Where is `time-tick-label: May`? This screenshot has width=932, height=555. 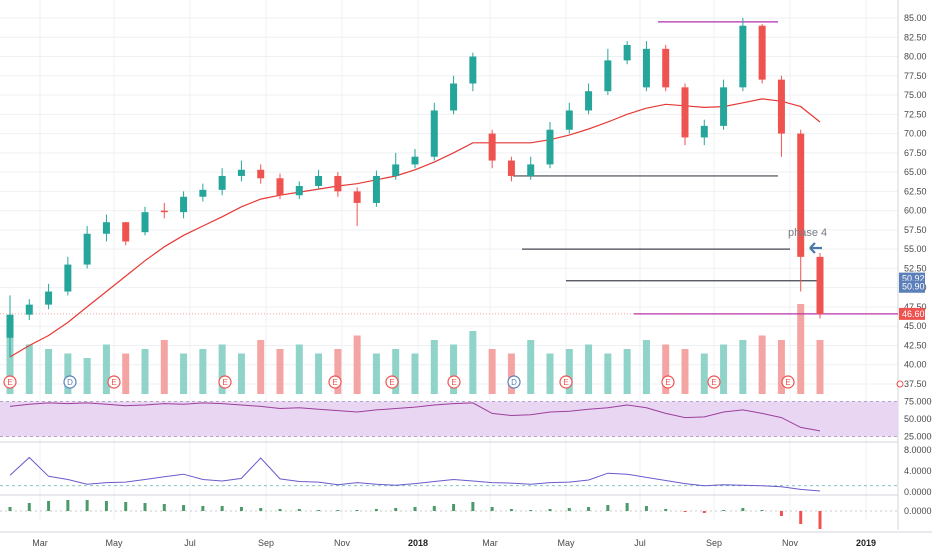
time-tick-label: May is located at coordinates (566, 543).